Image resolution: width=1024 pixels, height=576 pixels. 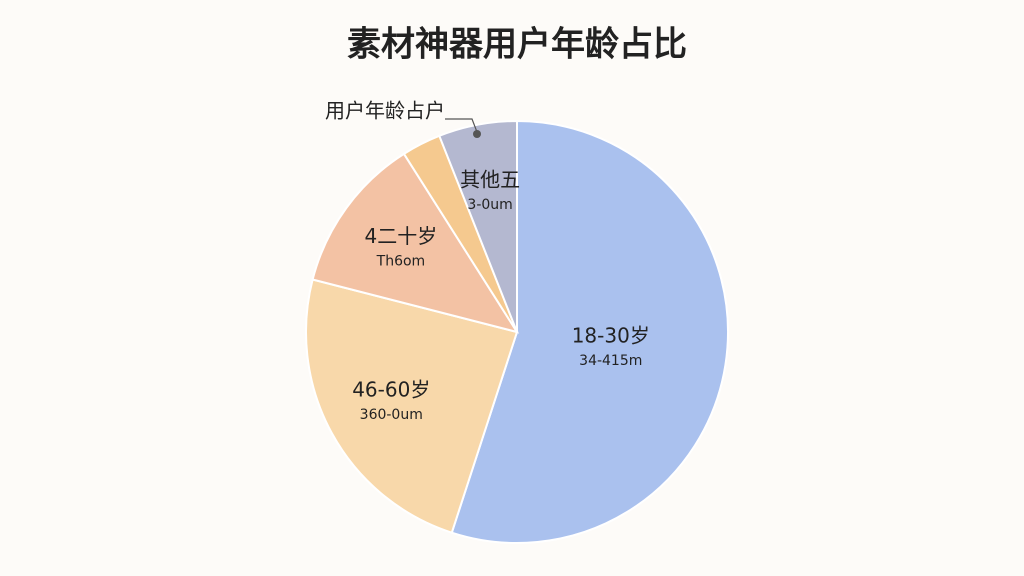 I want to click on callout-label: 用户年龄占户, so click(x=385, y=111).